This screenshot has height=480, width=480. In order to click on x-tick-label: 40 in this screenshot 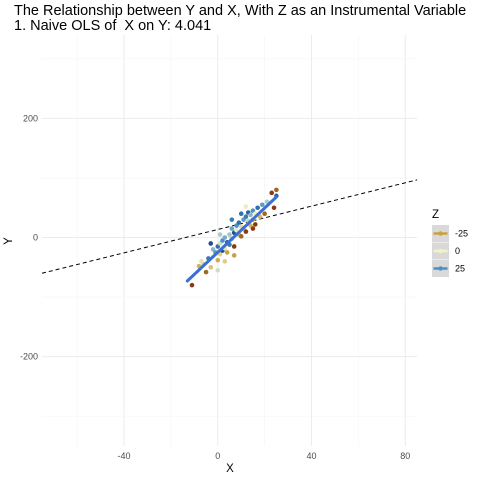, I will do `click(312, 456)`.